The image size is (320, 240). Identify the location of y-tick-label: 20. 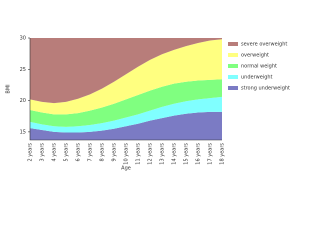
(23, 101).